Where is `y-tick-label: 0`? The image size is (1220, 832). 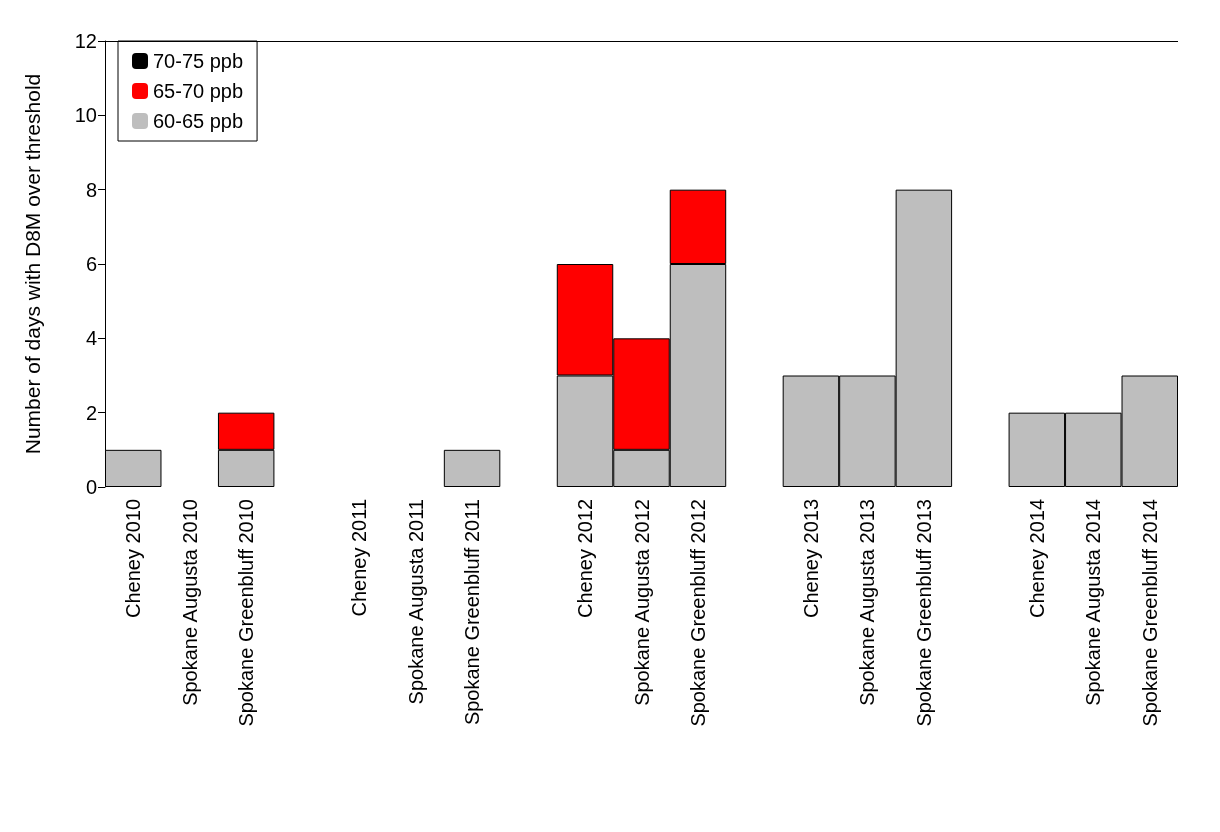
y-tick-label: 0 is located at coordinates (91, 487).